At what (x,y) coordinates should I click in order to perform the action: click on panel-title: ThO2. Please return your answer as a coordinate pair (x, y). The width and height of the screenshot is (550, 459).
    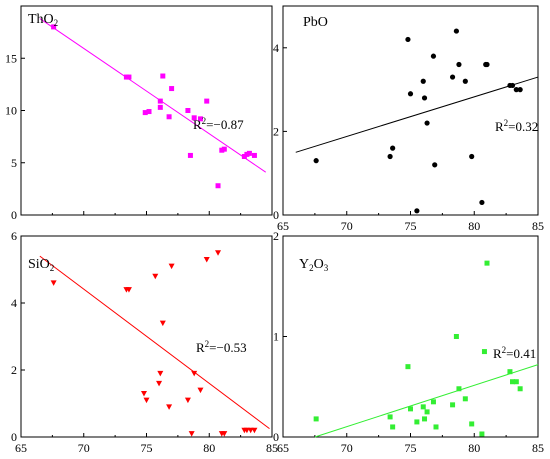
    Looking at the image, I should click on (43, 20).